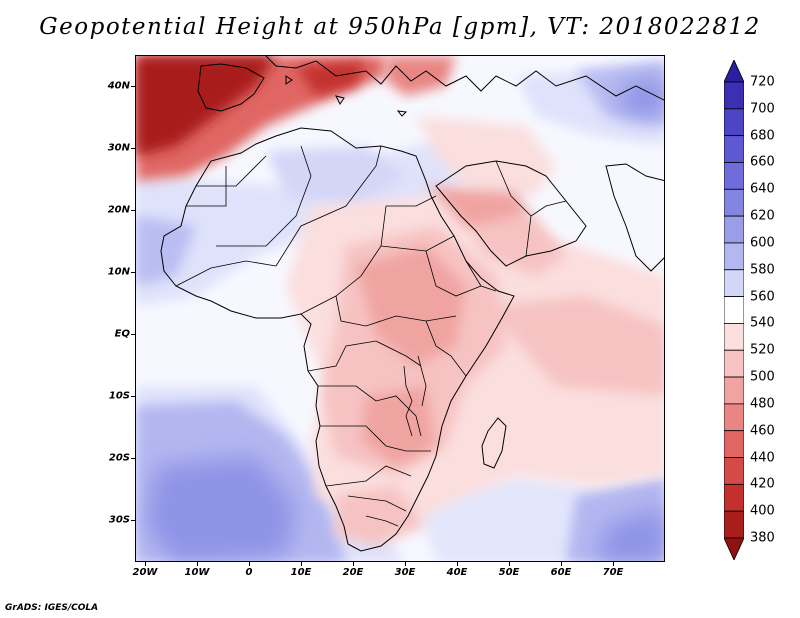 This screenshot has height=618, width=800. Describe the element at coordinates (762, 82) in the screenshot. I see `colorbar-label: 720` at that location.